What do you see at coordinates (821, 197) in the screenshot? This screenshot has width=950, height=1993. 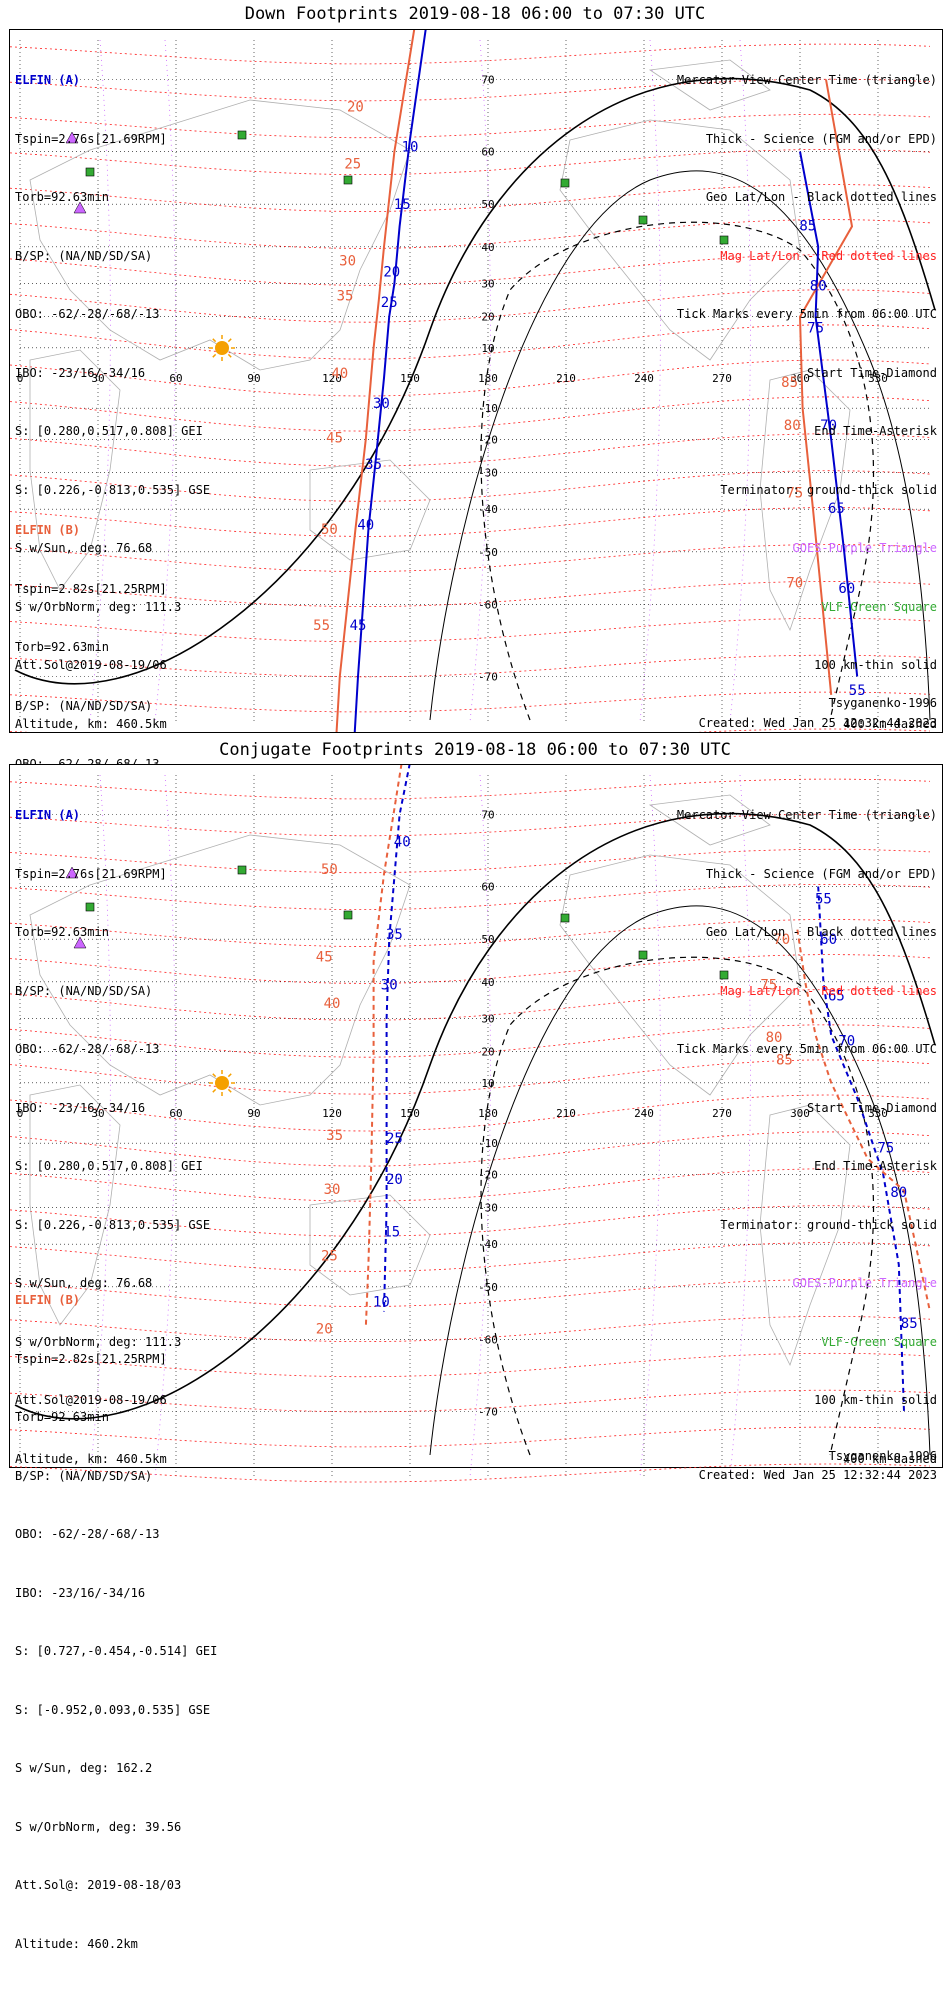 I see `legend-geo: Geo Lat/Lon - Black dotted lines` at bounding box center [821, 197].